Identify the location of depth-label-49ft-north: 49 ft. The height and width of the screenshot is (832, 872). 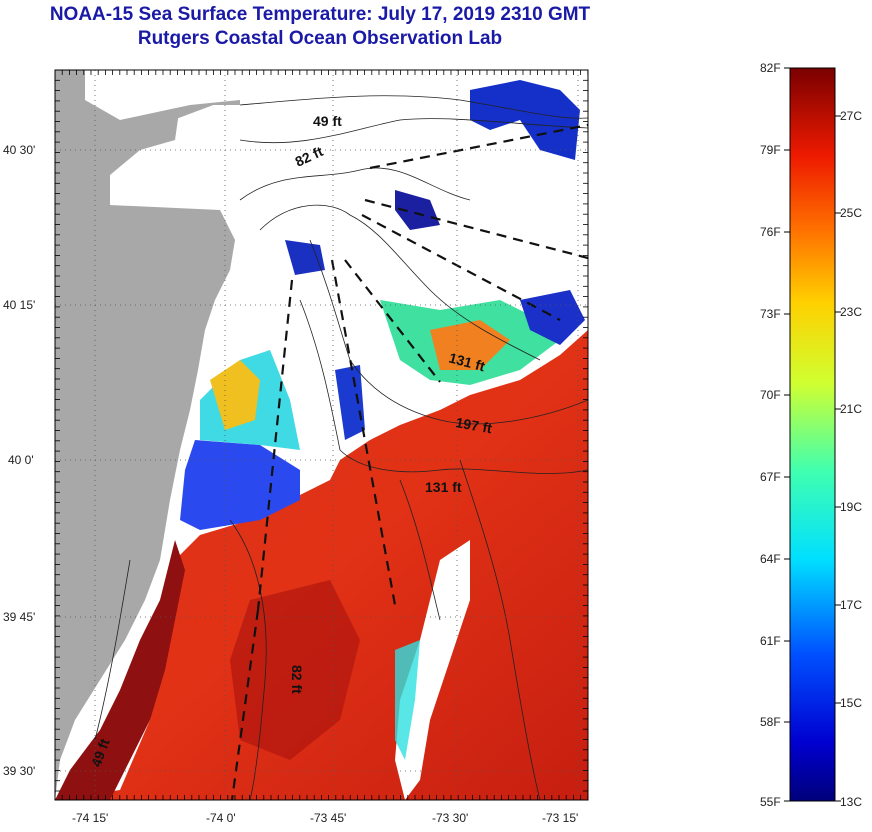
(327, 121).